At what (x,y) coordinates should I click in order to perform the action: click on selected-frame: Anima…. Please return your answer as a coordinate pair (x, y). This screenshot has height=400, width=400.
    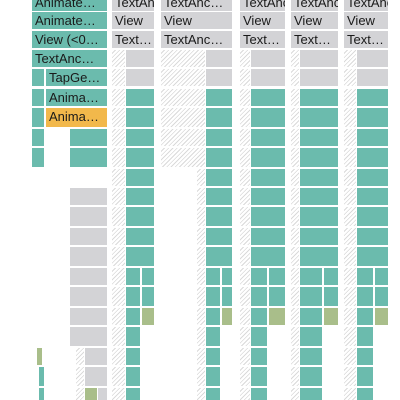
    Looking at the image, I should click on (76, 117).